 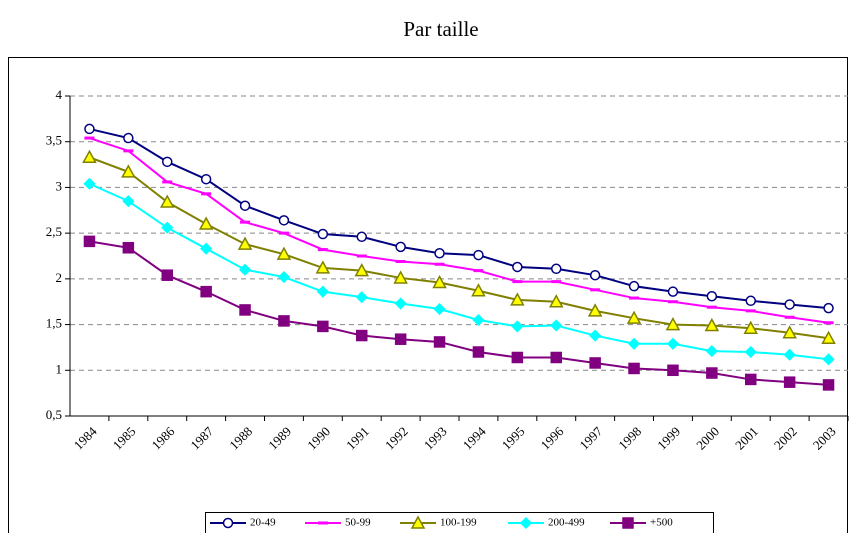 I want to click on legend-label: 200-499, so click(x=566, y=523).